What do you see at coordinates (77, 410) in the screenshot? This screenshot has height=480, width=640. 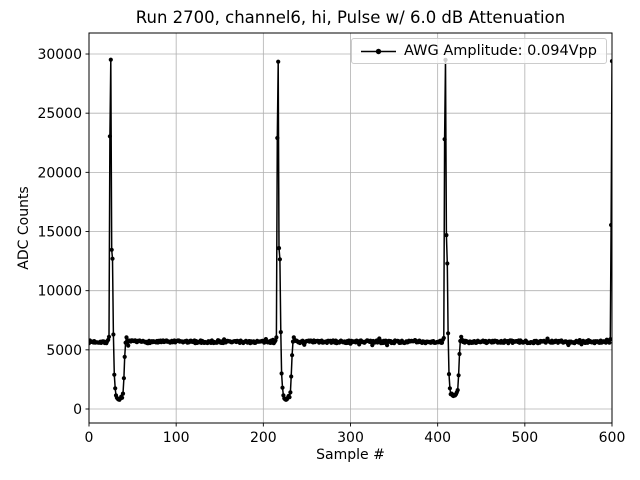 I see `y-tick-label: 0` at bounding box center [77, 410].